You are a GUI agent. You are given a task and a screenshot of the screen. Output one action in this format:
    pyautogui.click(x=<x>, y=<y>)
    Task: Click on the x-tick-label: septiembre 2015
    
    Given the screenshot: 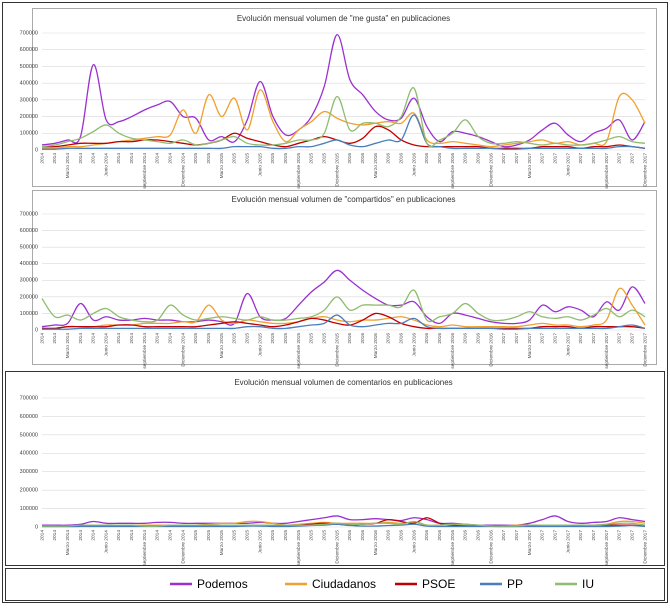 What is the action you would take?
    pyautogui.click(x=299, y=171)
    